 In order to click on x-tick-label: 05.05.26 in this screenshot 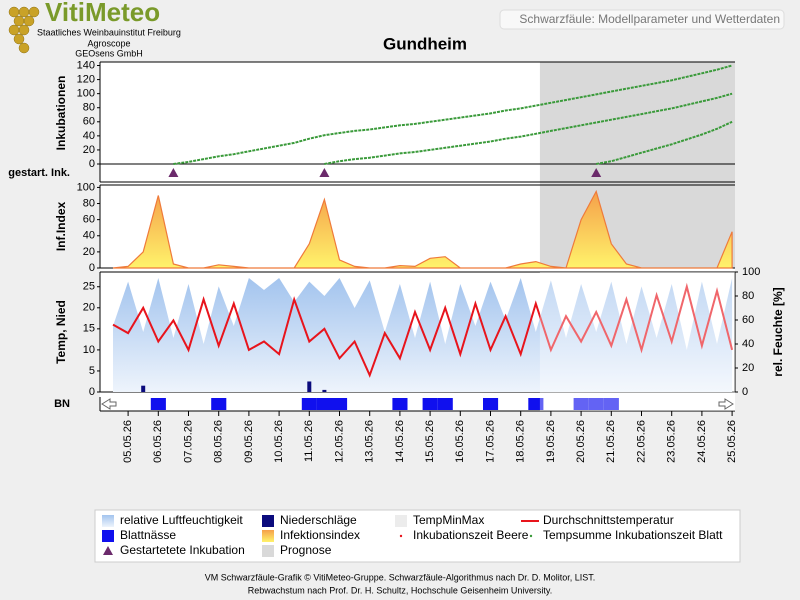, I will do `click(128, 441)`.